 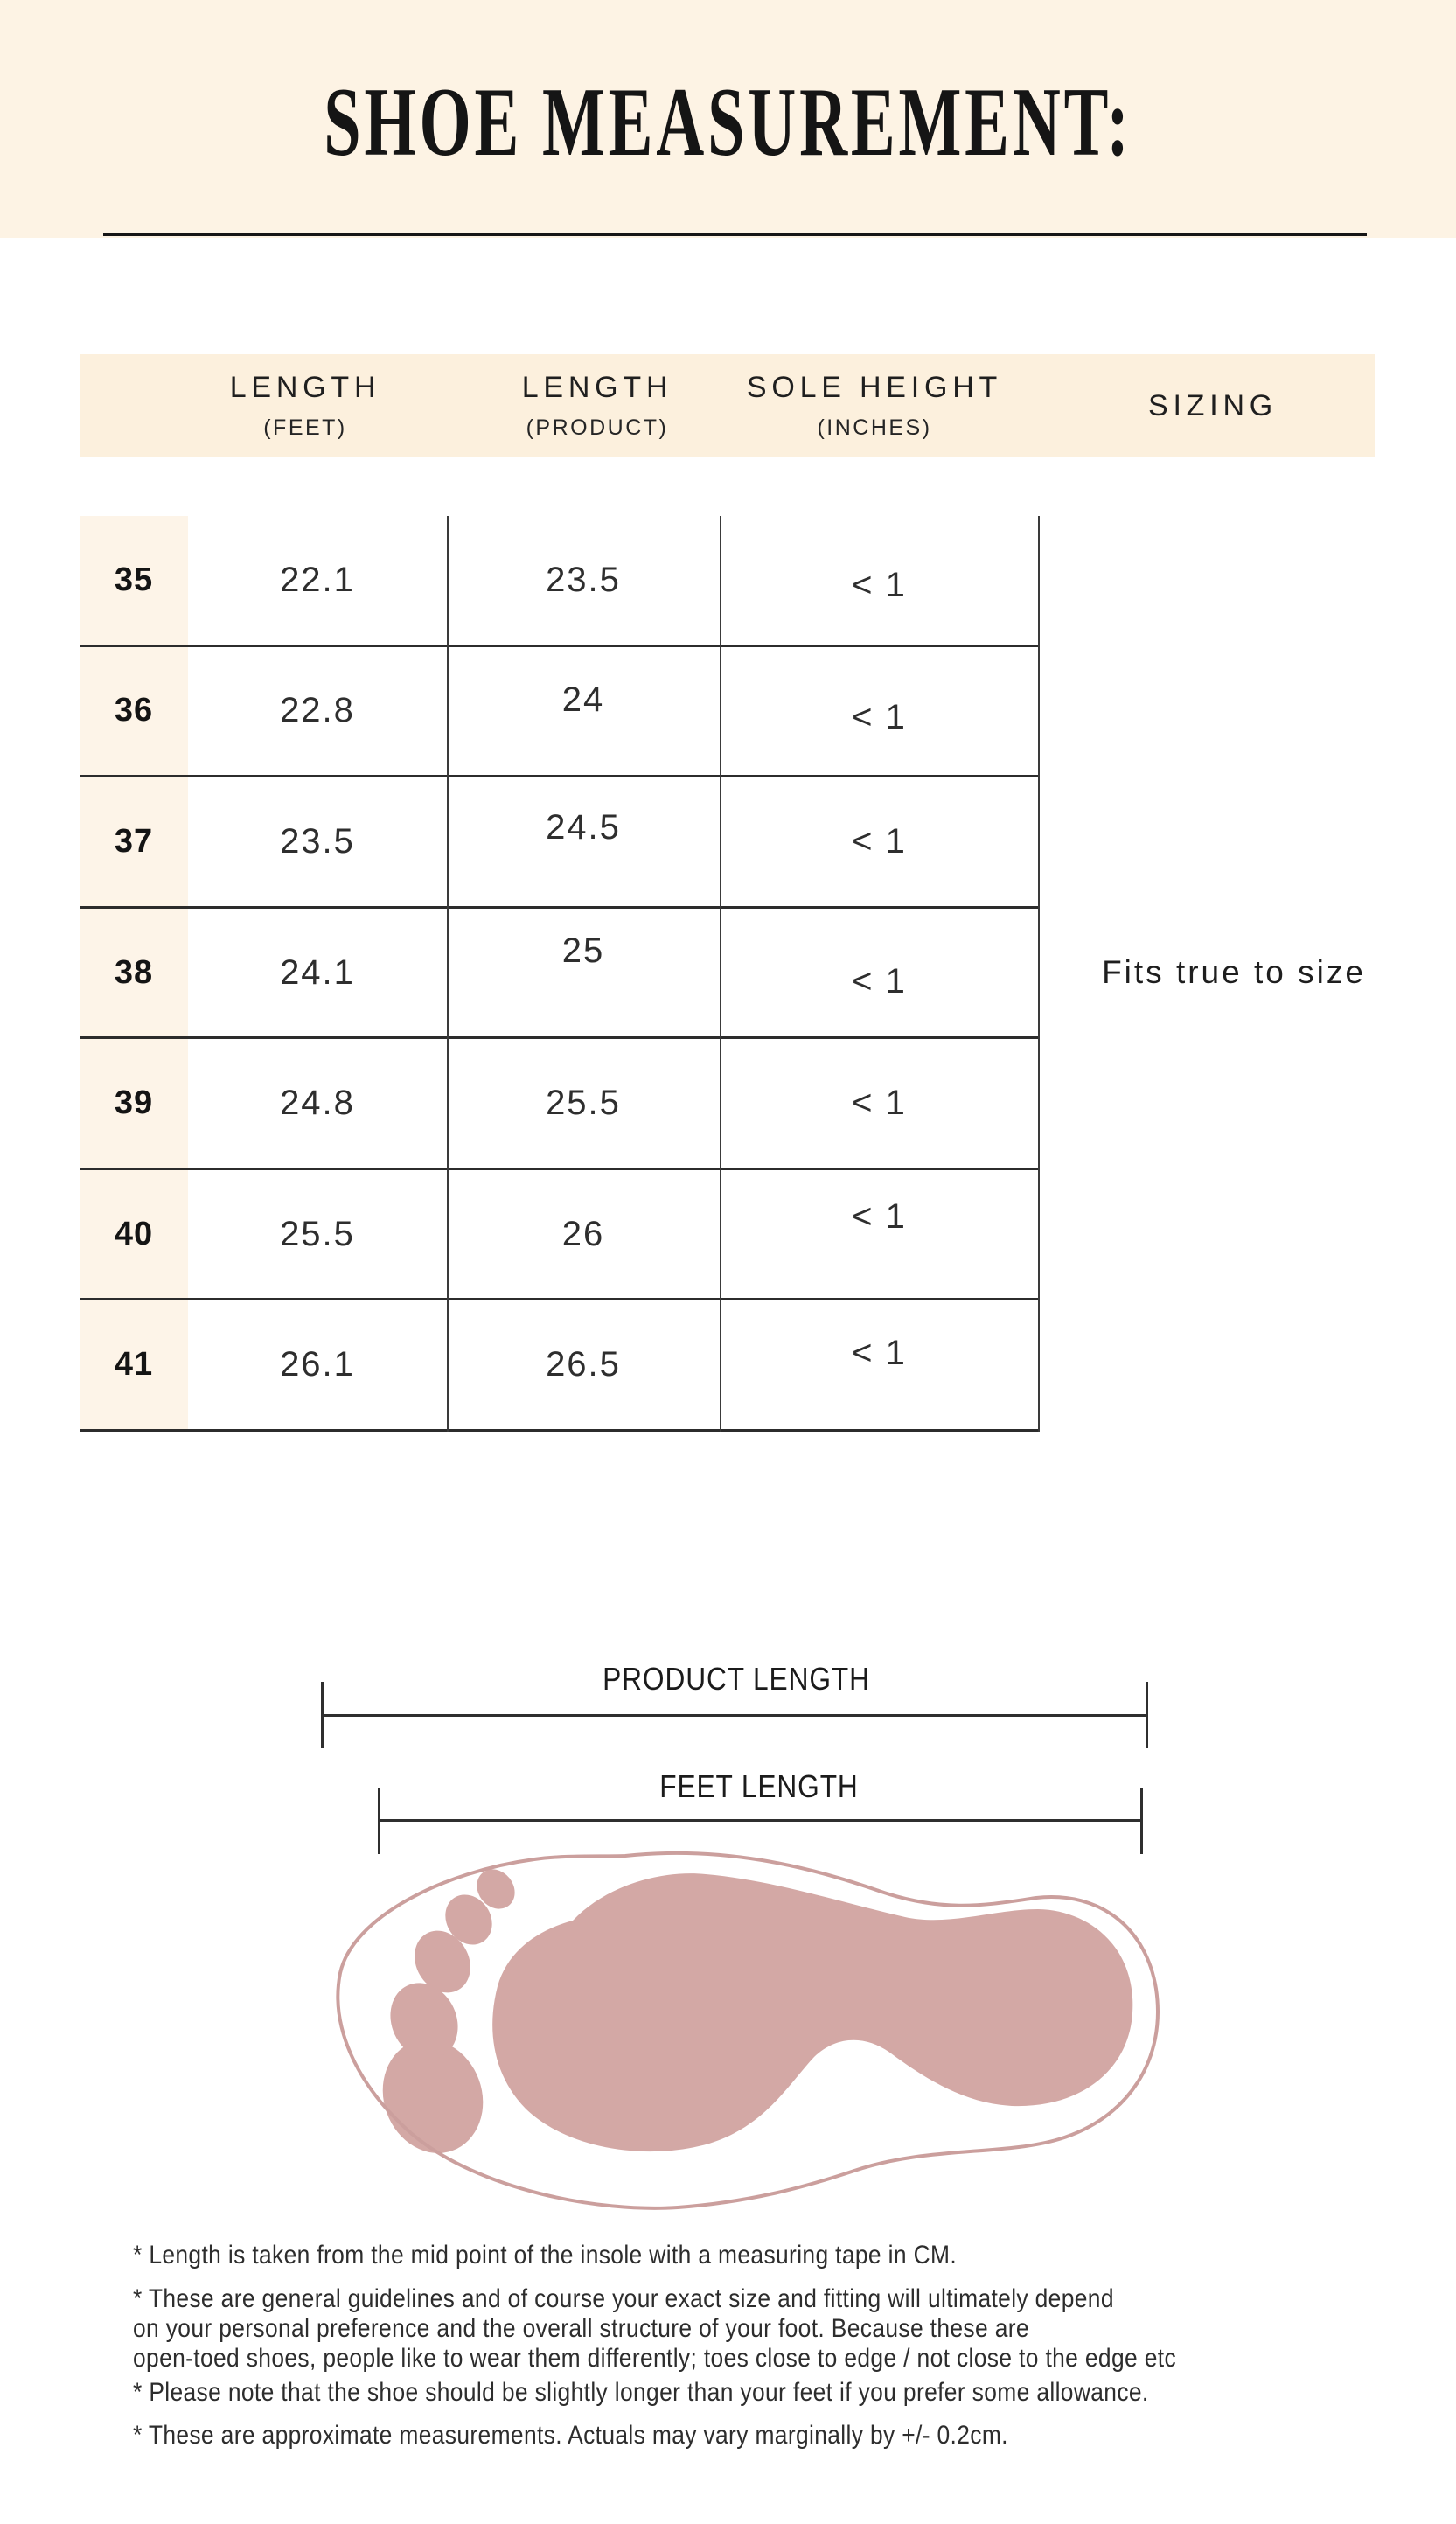 What do you see at coordinates (134, 1233) in the screenshot?
I see `size-label: 40` at bounding box center [134, 1233].